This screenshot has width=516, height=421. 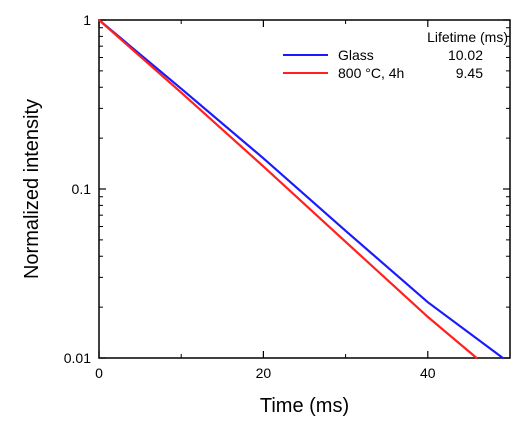 I want to click on x-tick-label: 40, so click(x=428, y=373).